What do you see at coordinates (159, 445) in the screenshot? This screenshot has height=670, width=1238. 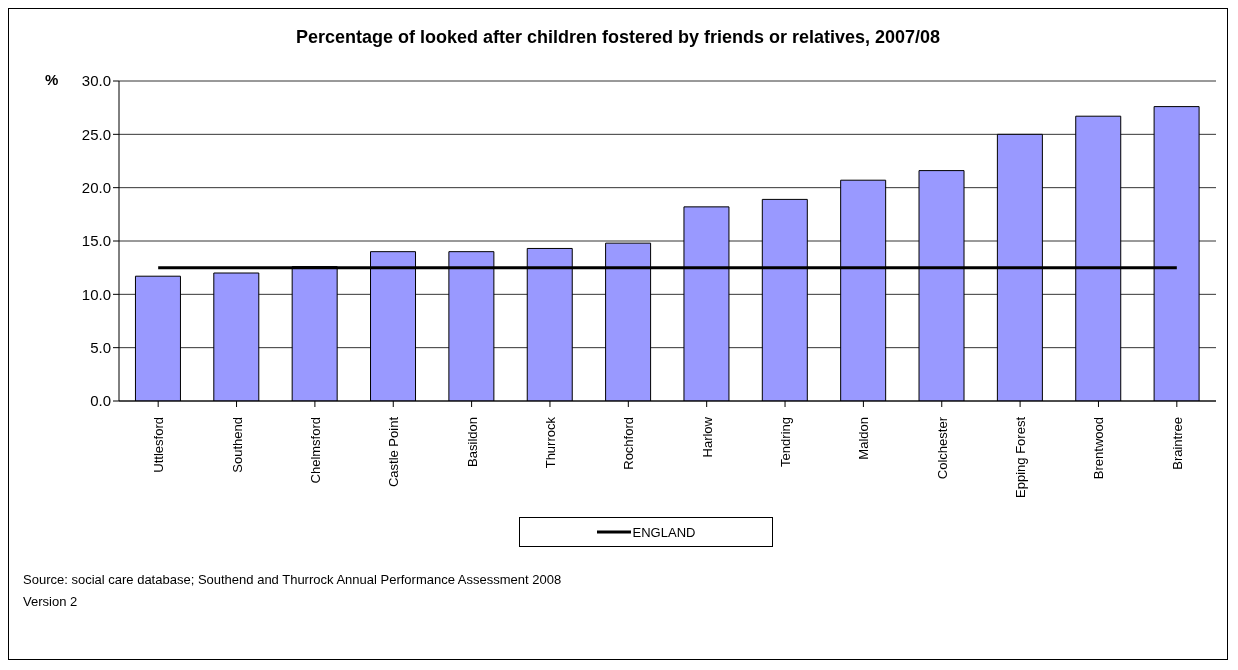 I see `x-tick-label: Uttlesford` at bounding box center [159, 445].